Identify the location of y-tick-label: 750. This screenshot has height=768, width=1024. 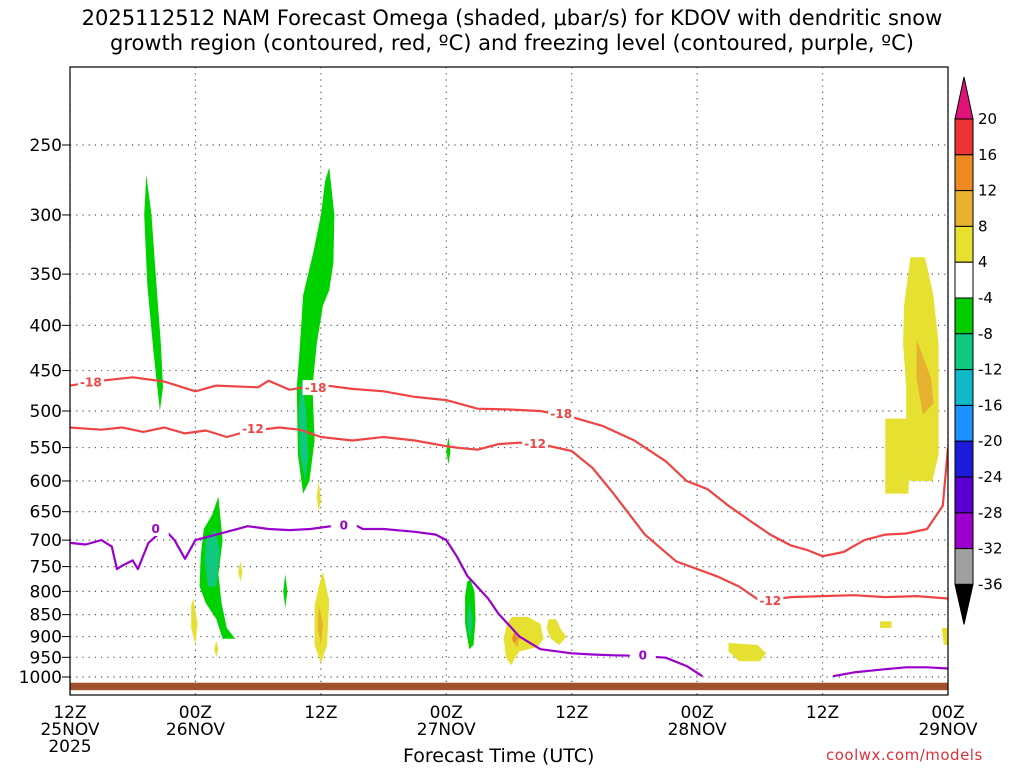
(46, 568).